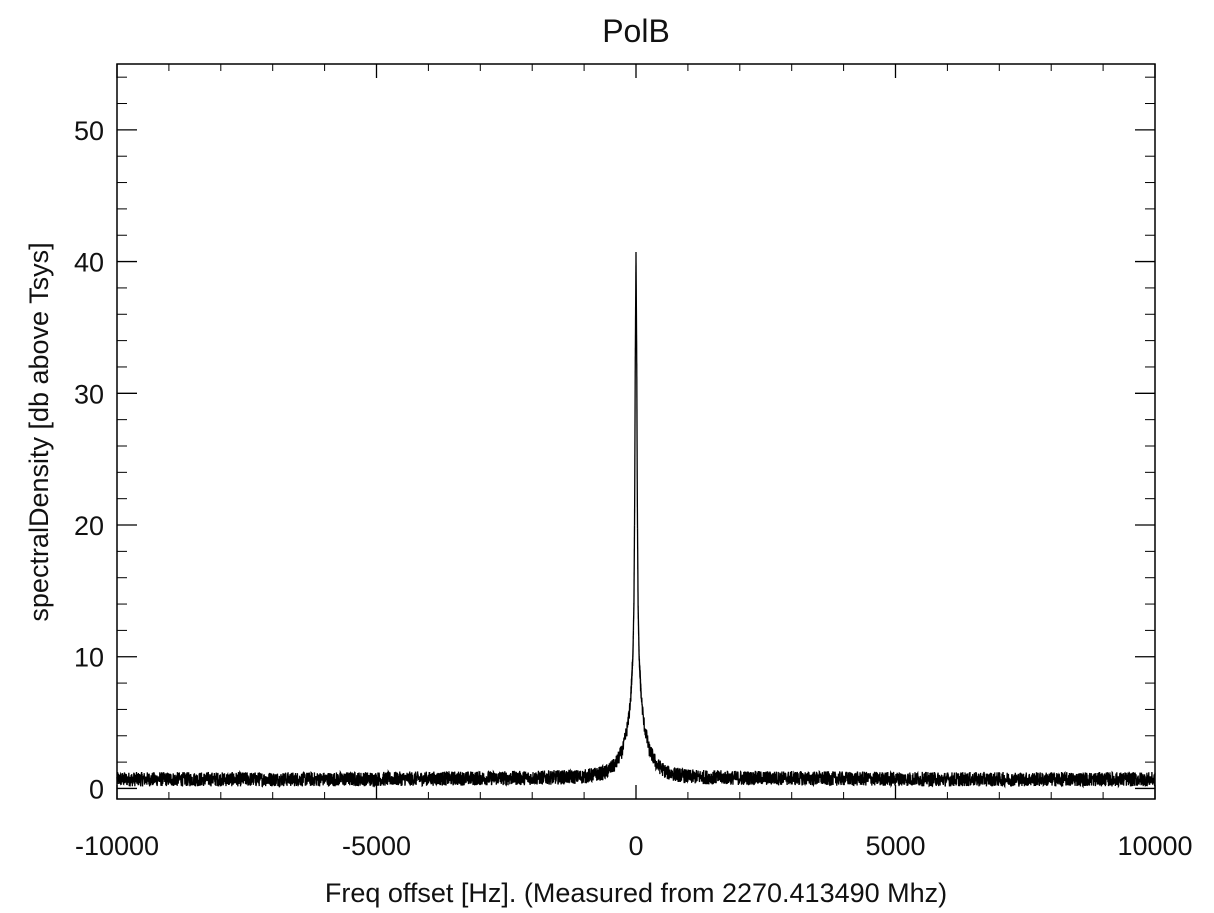 This screenshot has width=1214, height=913. I want to click on y-tick-label: 10, so click(89, 658).